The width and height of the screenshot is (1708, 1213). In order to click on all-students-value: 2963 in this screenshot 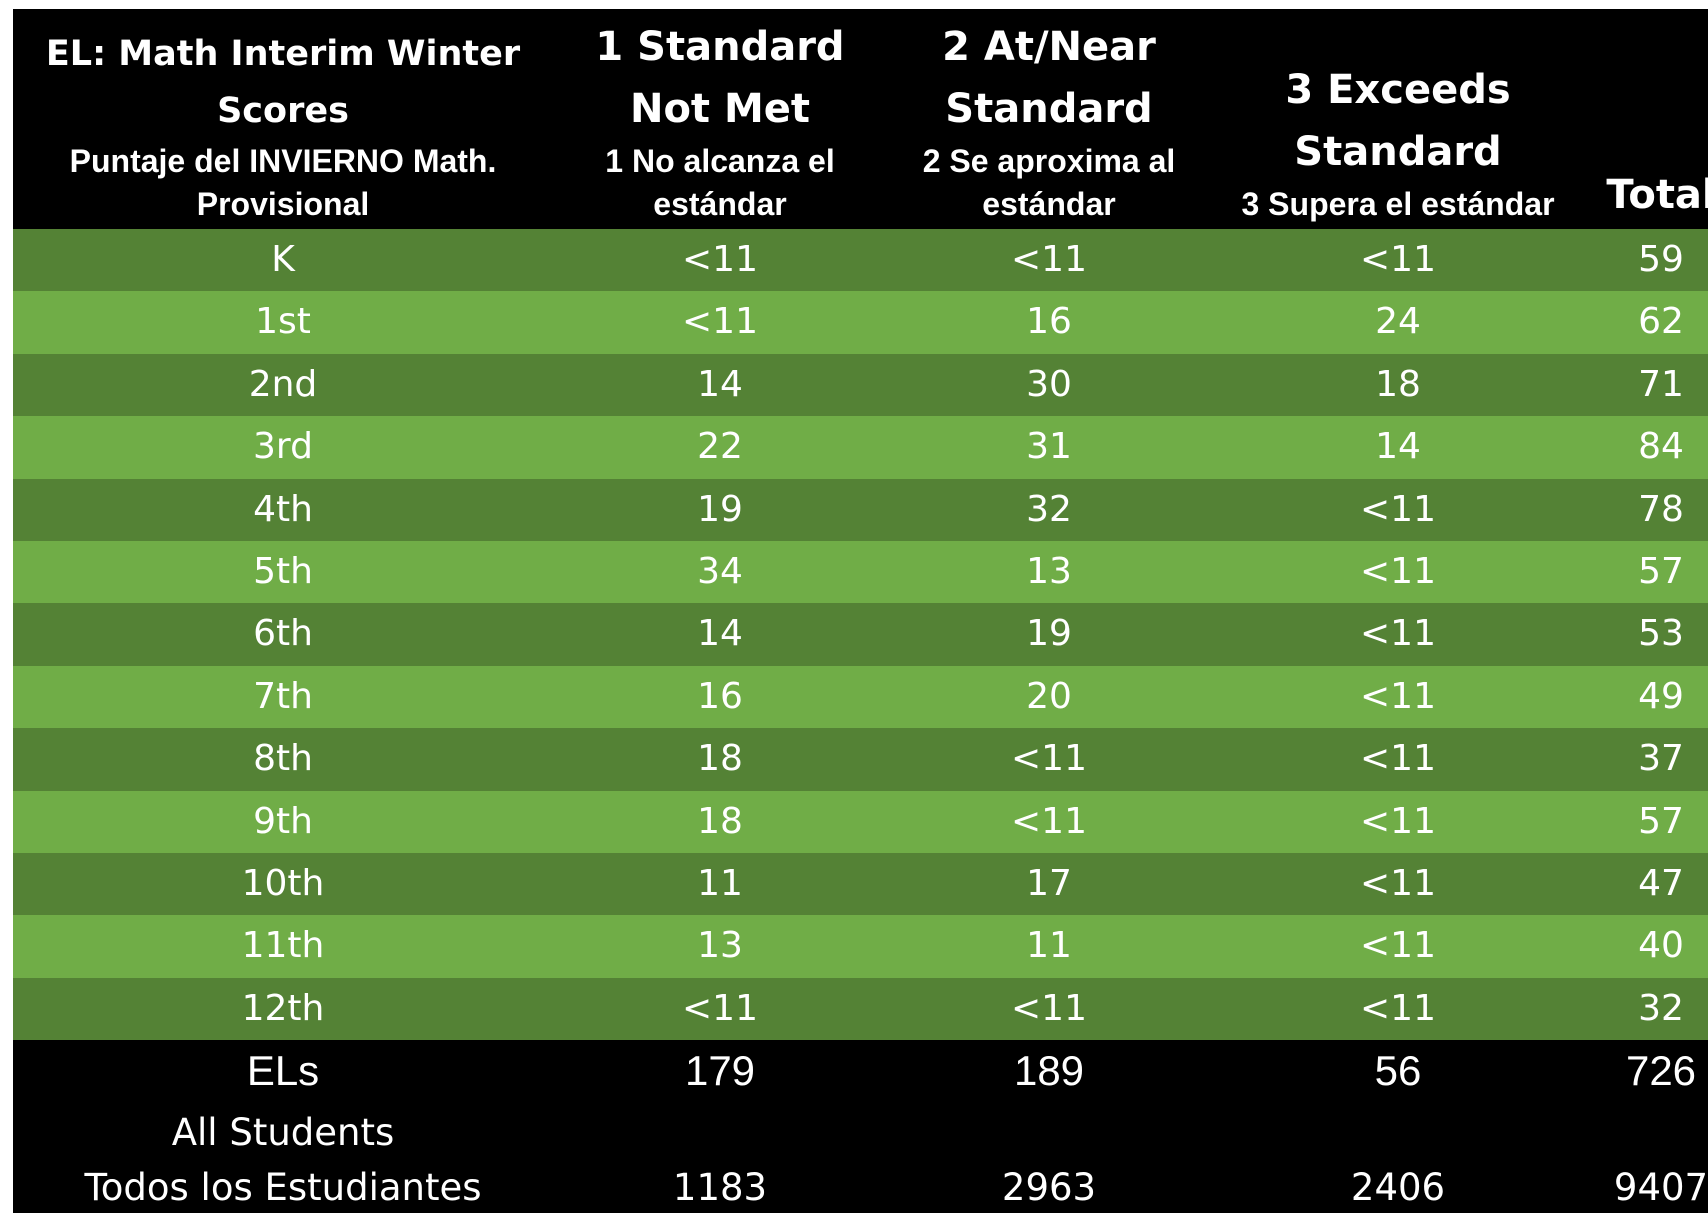, I will do `click(1049, 1188)`.